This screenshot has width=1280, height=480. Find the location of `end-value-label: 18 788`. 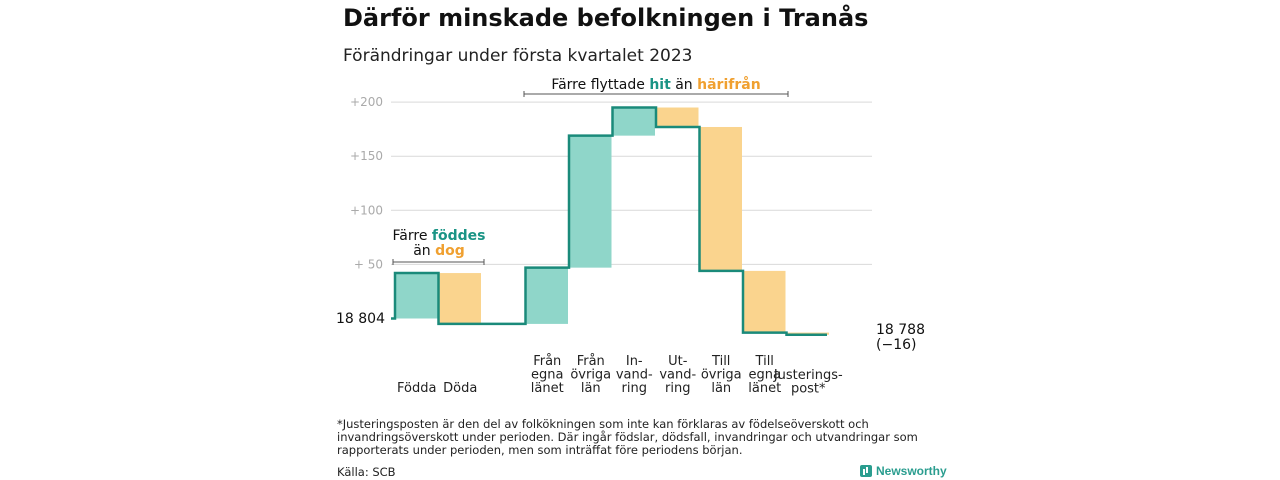

end-value-label: 18 788 is located at coordinates (900, 330).